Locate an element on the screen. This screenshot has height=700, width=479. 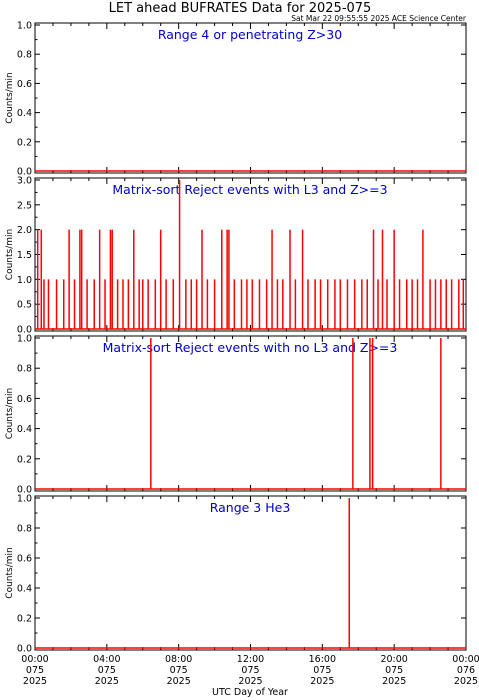
x-axis-label: UTC Day of Year is located at coordinates (250, 692).